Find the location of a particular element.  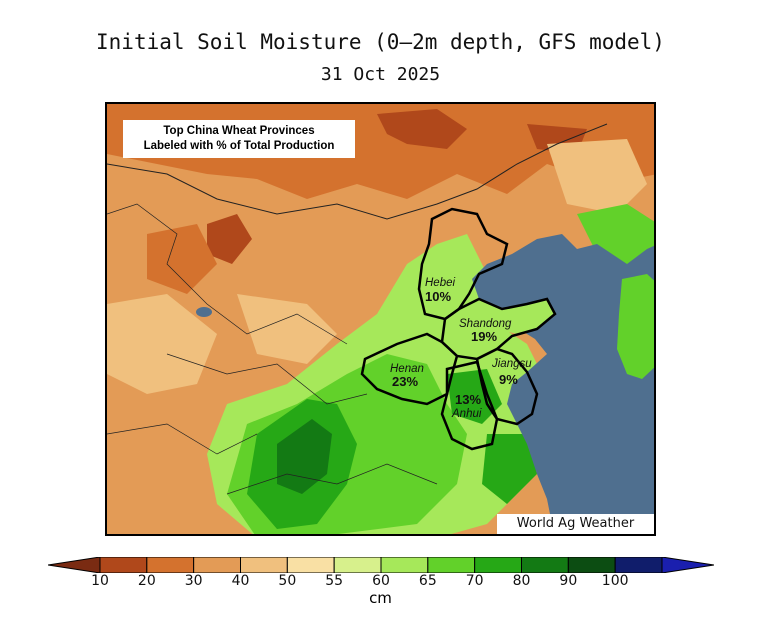

province-pct-anhui: 13% is located at coordinates (468, 399).